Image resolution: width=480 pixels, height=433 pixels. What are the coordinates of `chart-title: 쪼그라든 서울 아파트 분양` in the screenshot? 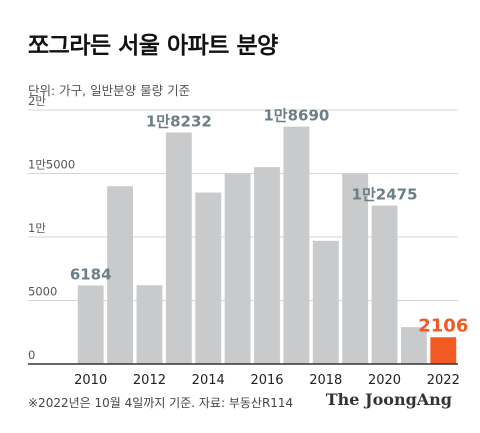 It's located at (153, 46).